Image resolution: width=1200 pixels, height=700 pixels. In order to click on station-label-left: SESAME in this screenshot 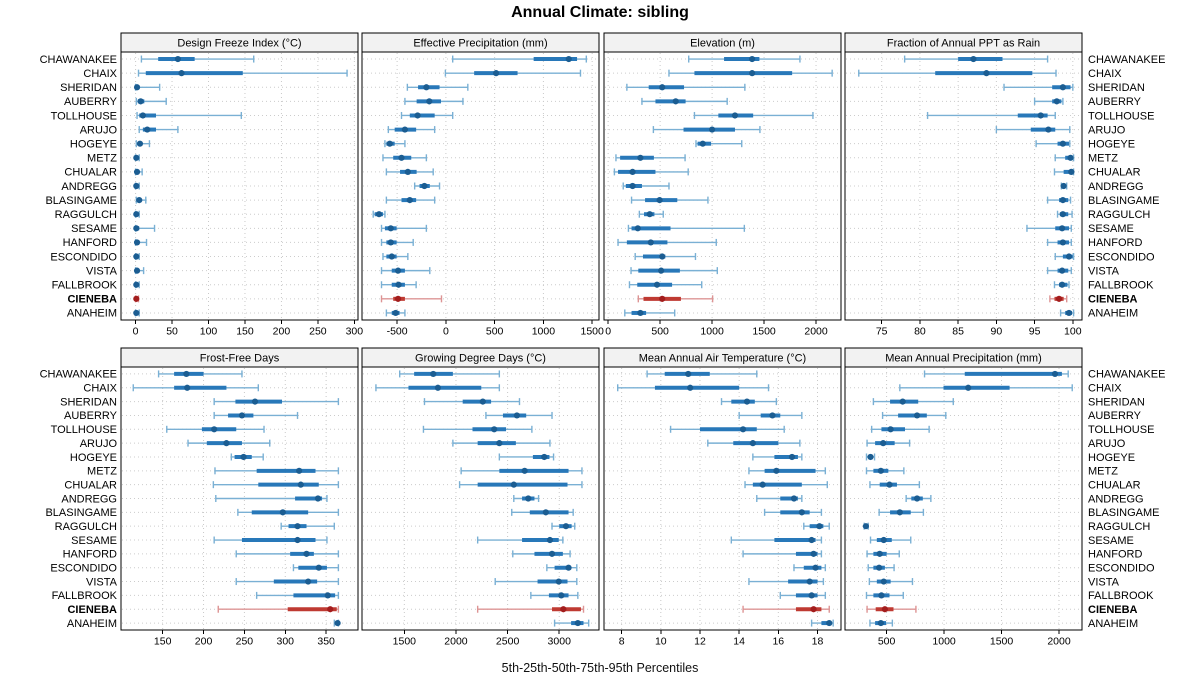, I will do `click(94, 229)`.